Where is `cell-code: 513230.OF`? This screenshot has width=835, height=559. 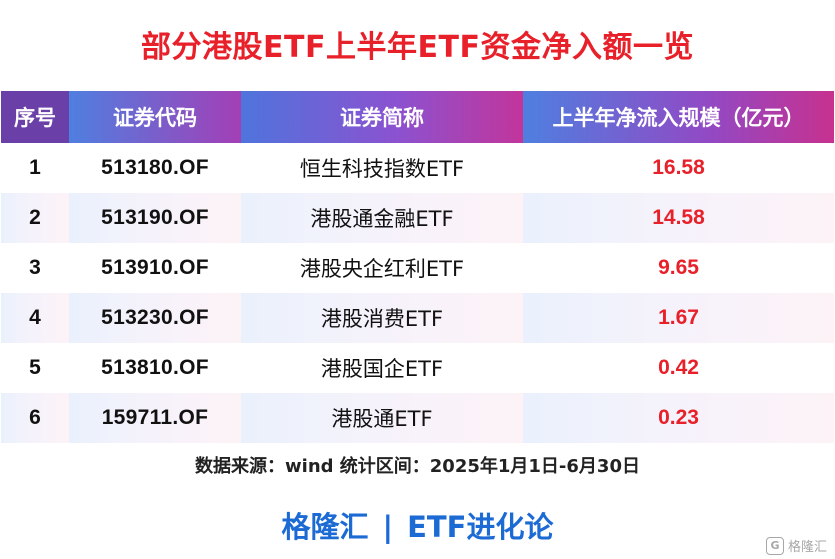 cell-code: 513230.OF is located at coordinates (155, 318).